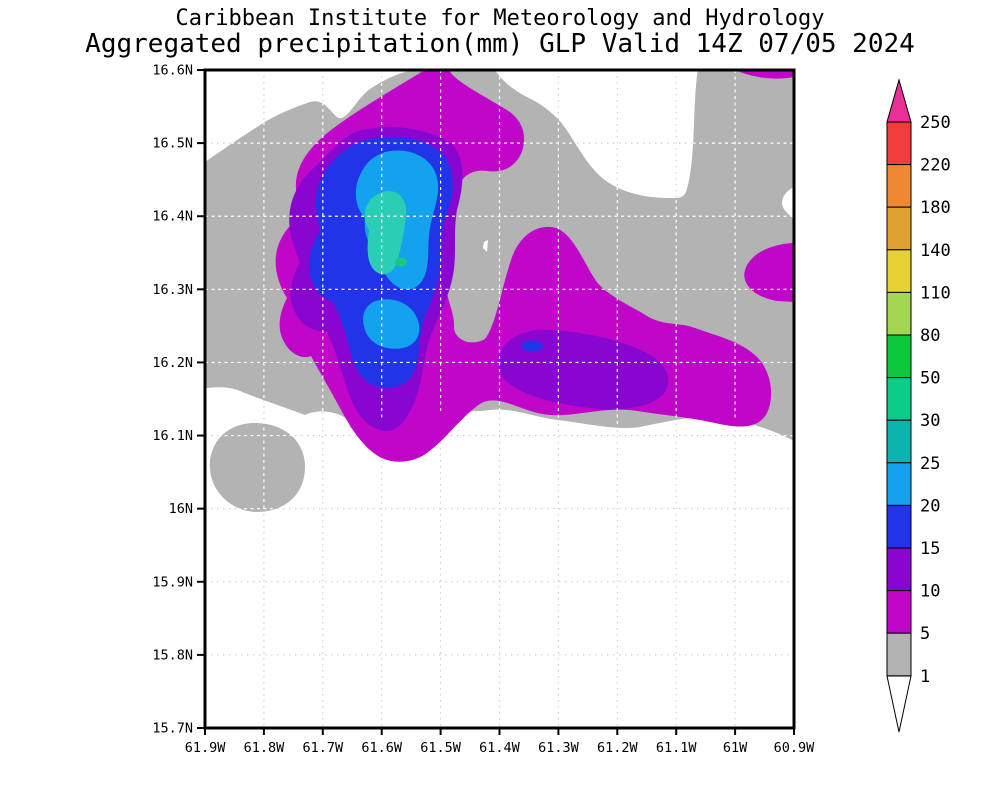 The height and width of the screenshot is (800, 1000). Describe the element at coordinates (930, 464) in the screenshot. I see `colorbar-tick-label: 25` at that location.